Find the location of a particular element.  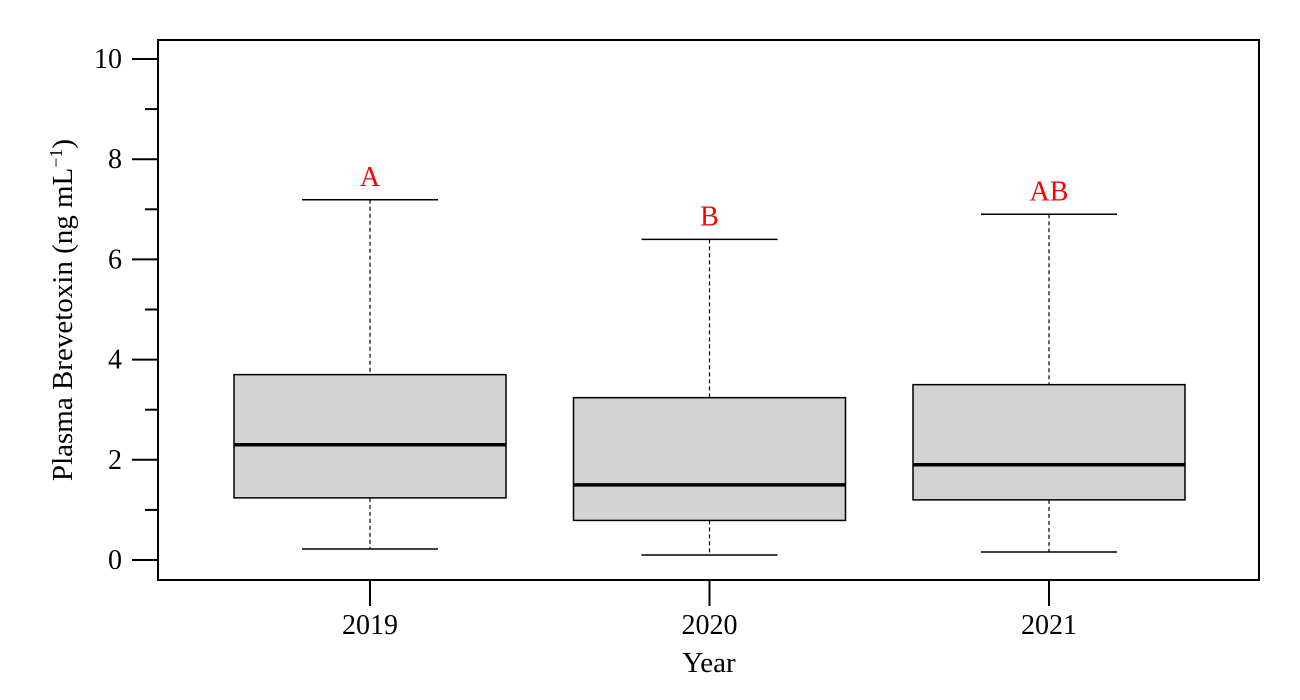

y-axis-title-main: Plasma Brevetoxin (ng mL is located at coordinates (63, 324).